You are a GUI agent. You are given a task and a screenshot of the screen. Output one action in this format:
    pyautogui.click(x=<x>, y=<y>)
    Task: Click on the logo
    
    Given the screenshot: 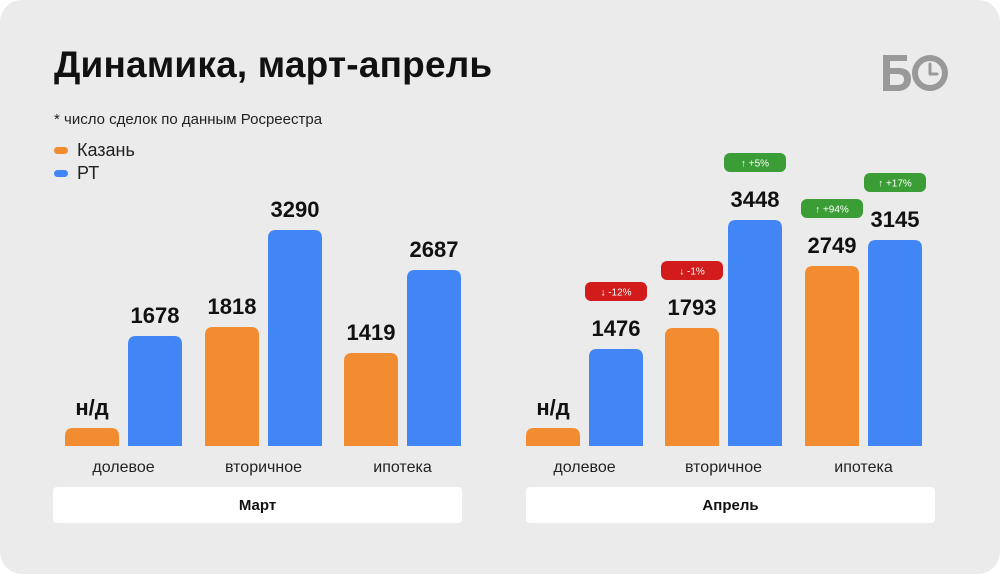 What is the action you would take?
    pyautogui.click(x=915, y=73)
    